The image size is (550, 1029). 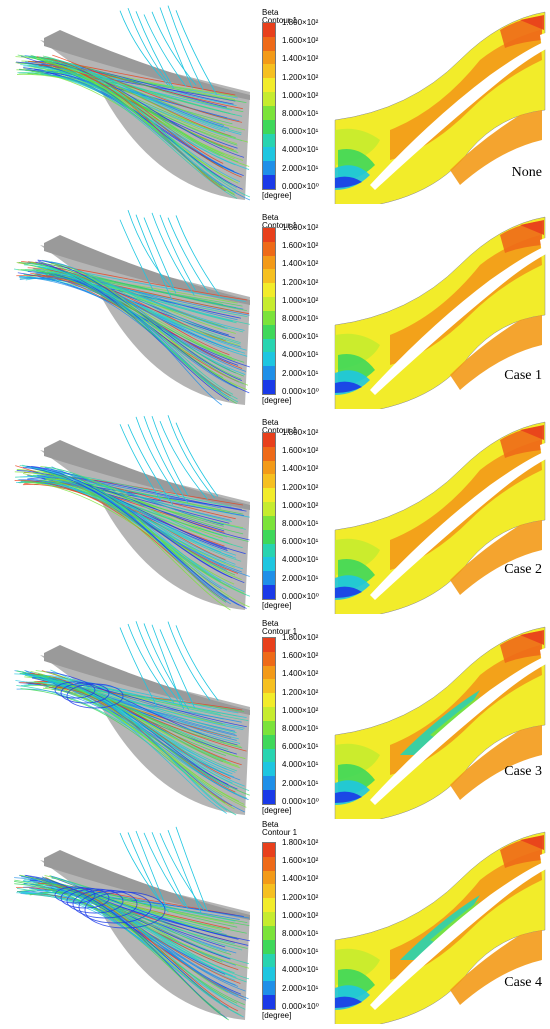 What do you see at coordinates (300, 728) in the screenshot?
I see `legend-tick: 8.000×10¹` at bounding box center [300, 728].